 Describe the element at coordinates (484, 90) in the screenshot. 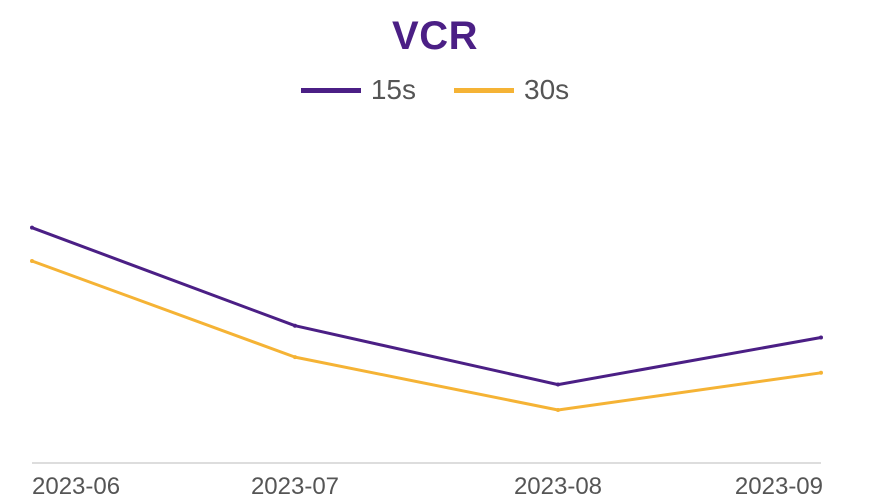

I see `legend-swatch-30s` at that location.